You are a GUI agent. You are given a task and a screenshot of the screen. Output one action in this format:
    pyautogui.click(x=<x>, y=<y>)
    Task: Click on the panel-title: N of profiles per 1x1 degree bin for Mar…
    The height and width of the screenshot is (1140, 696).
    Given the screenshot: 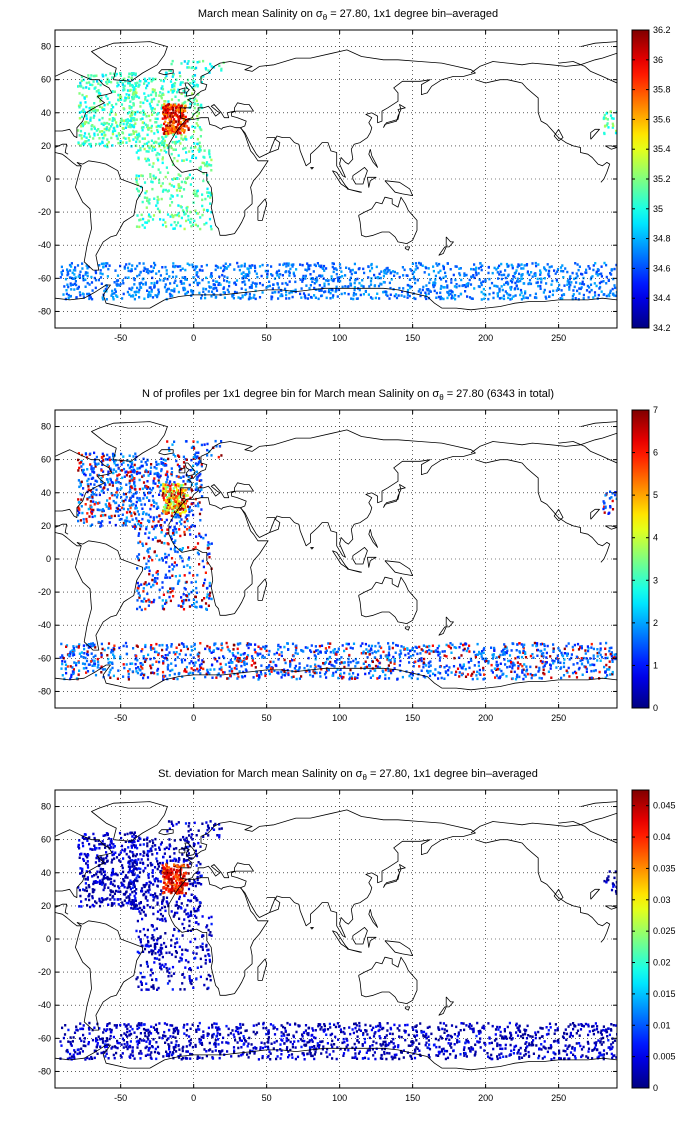 What is the action you would take?
    pyautogui.click(x=348, y=395)
    